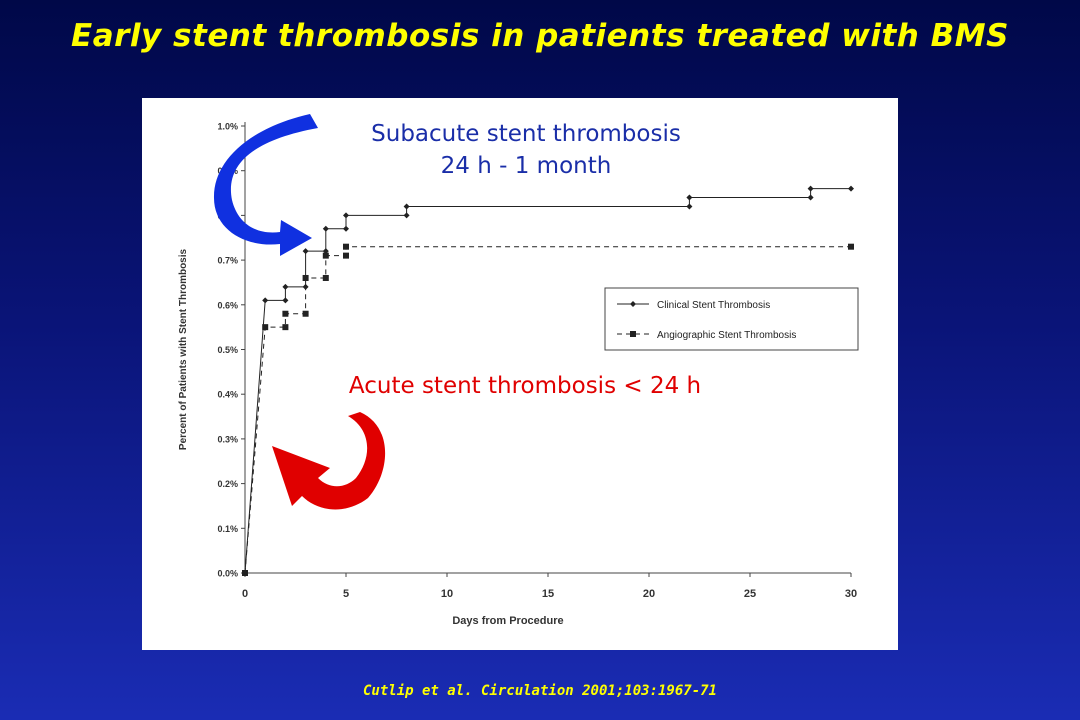  What do you see at coordinates (346, 594) in the screenshot?
I see `x-tick-label: 5` at bounding box center [346, 594].